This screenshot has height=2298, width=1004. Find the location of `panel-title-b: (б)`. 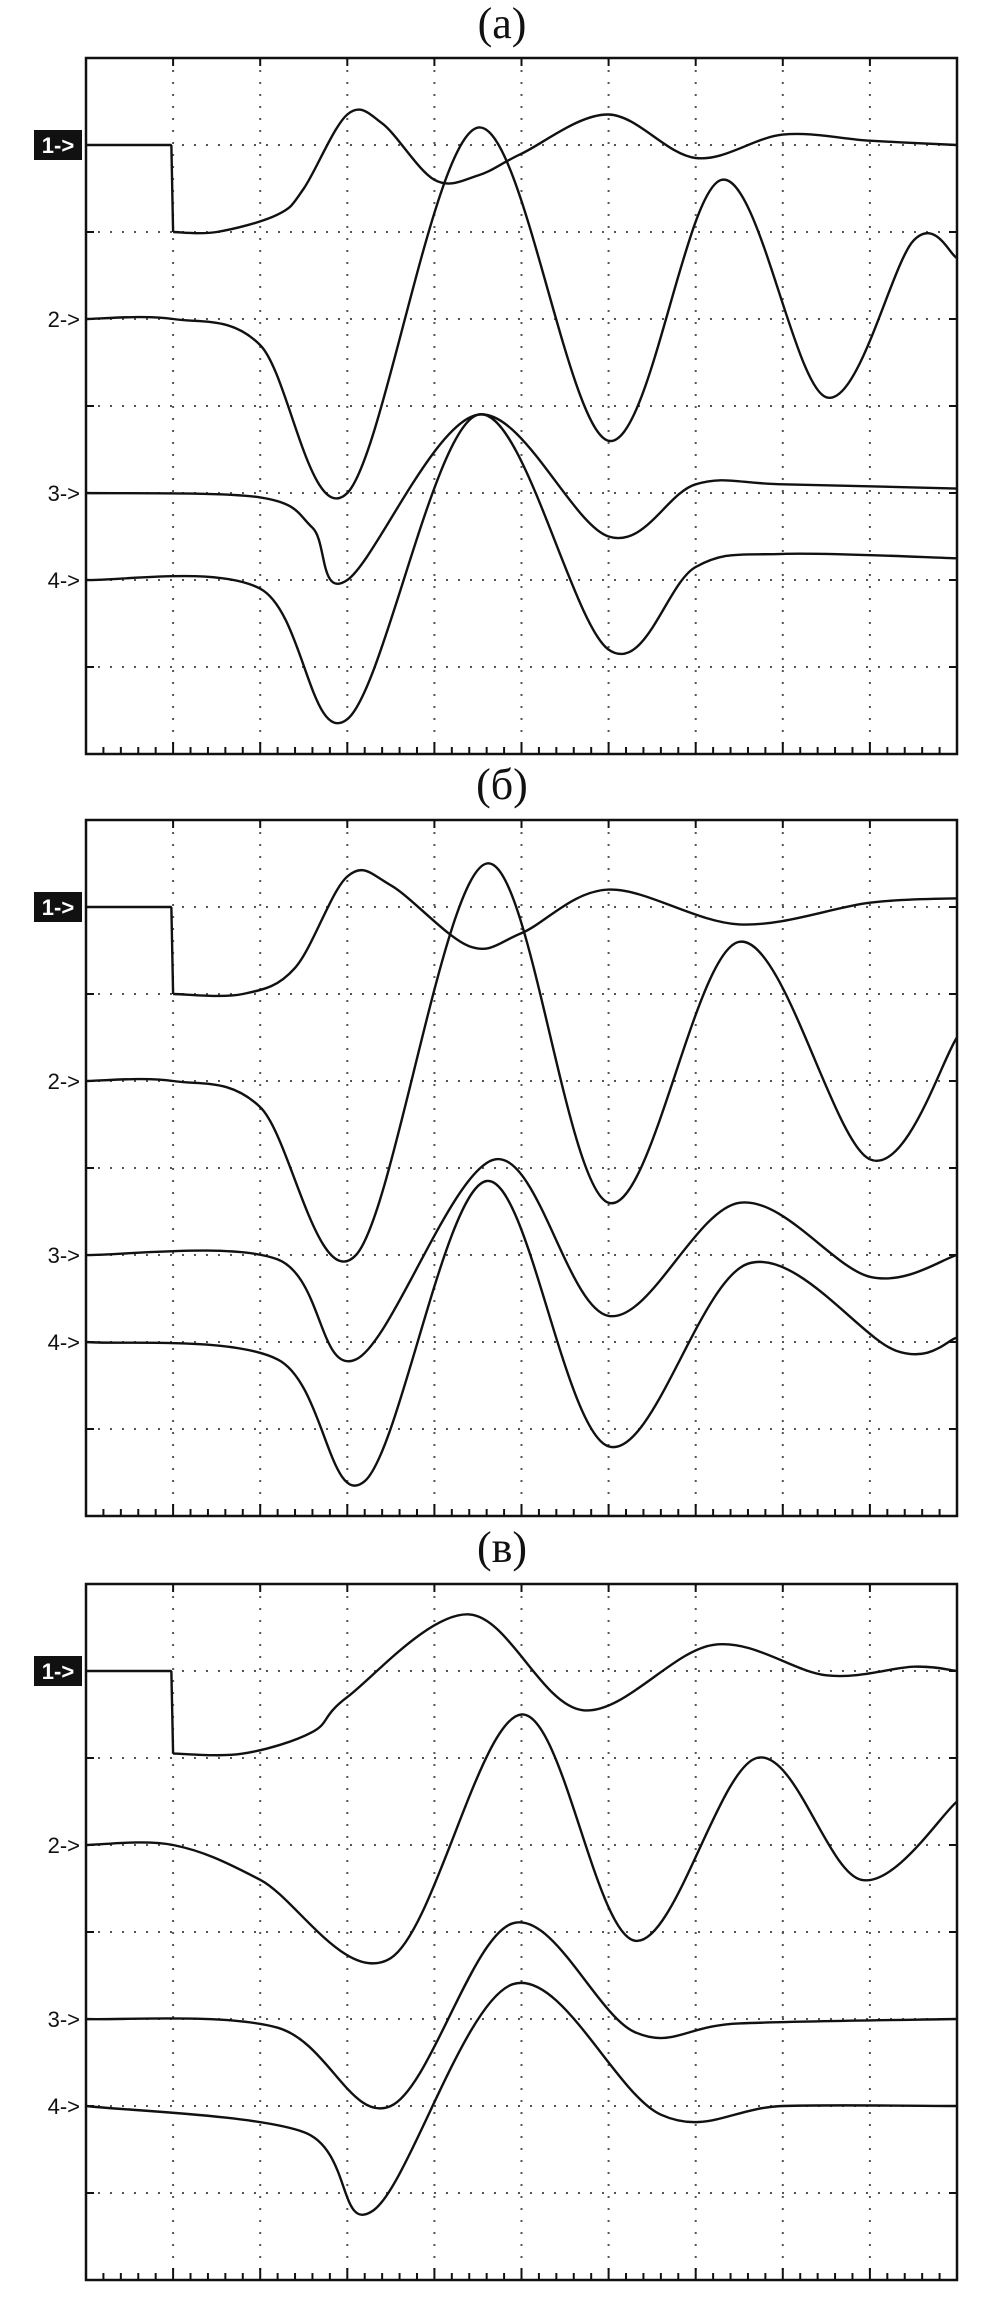

panel-title-b: (б) is located at coordinates (502, 784).